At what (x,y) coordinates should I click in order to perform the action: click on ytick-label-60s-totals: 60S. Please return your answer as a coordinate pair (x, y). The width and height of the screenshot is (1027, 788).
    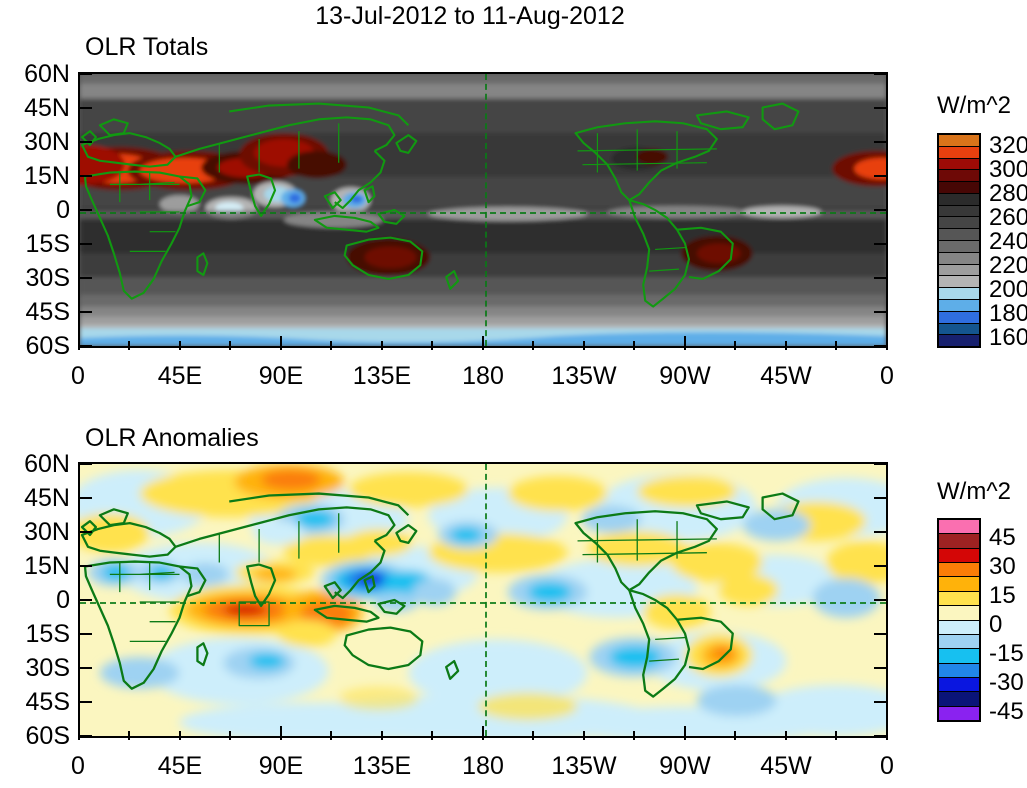
    Looking at the image, I should click on (47, 346).